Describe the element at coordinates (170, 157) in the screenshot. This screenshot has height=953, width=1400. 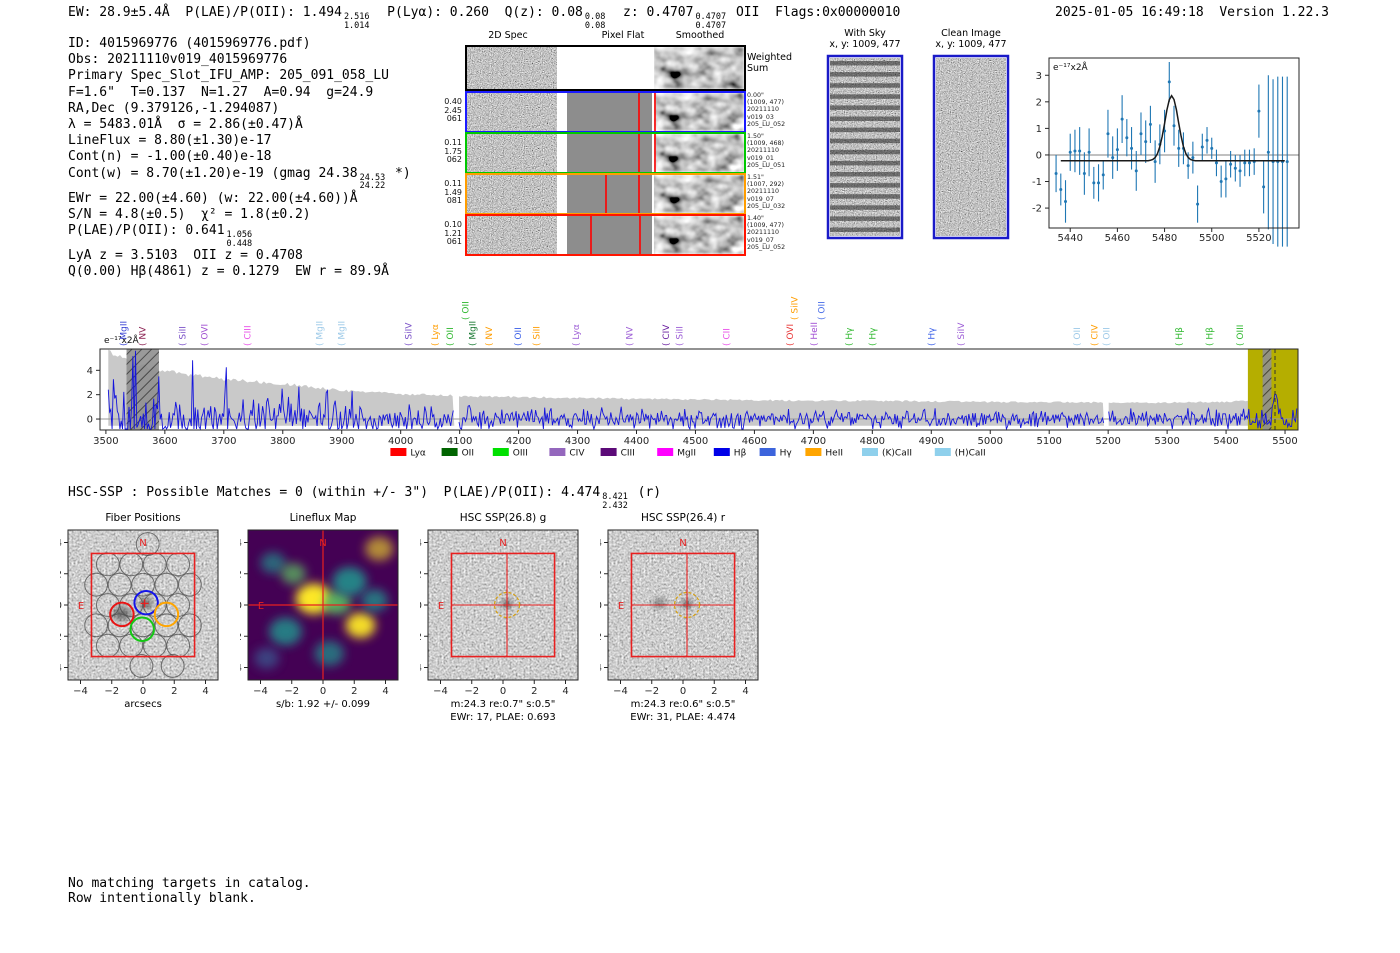
I see `text-segment: Cont(n) = -1.00(±0.40)e-18` at that location.